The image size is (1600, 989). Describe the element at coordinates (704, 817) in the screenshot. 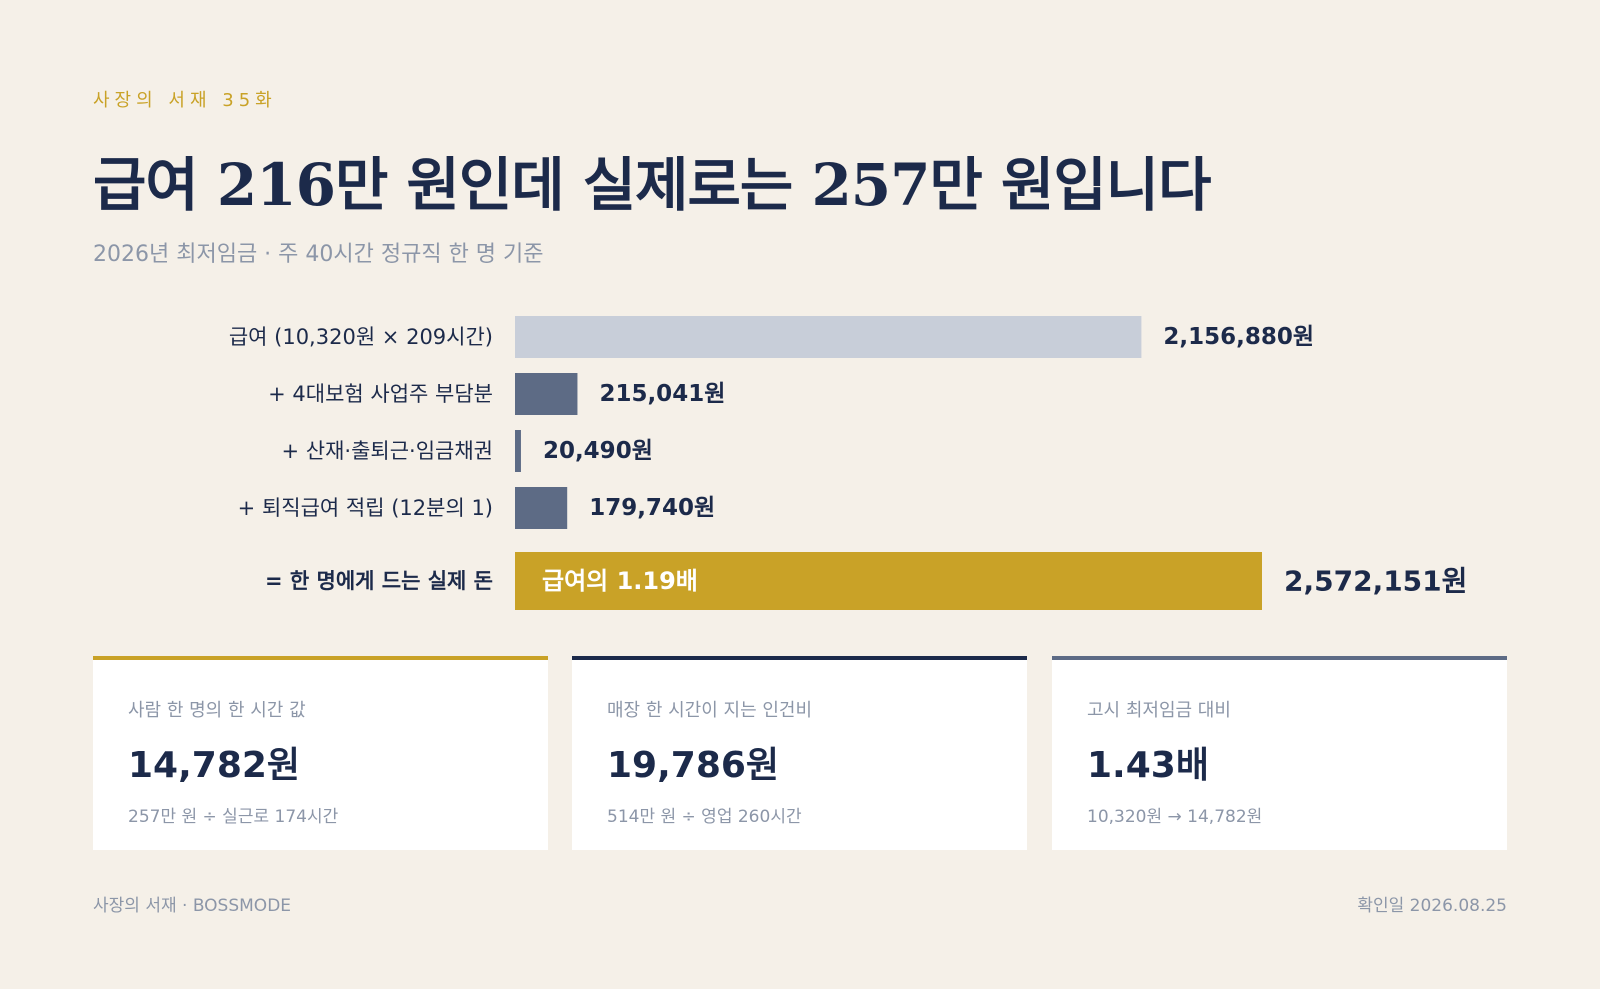

I see `card-note: 514만 원 ÷ 영업 260시간` at that location.